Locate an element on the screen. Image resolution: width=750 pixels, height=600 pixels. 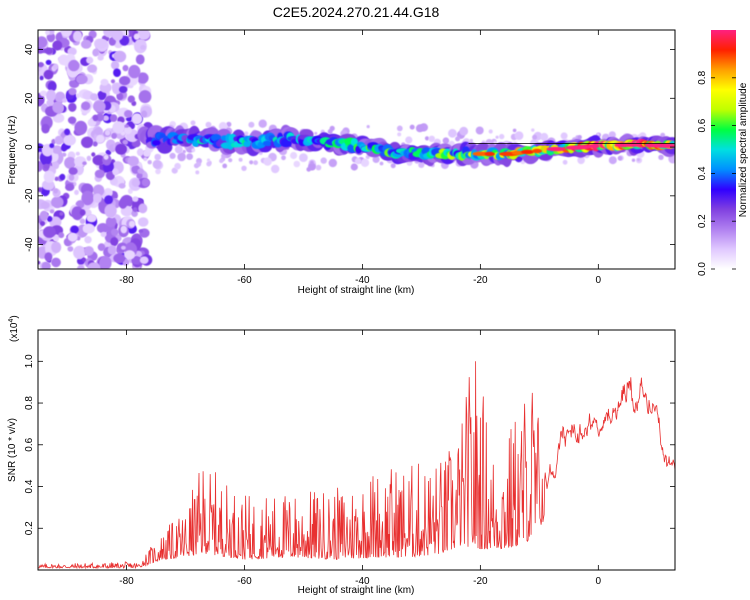
colorbar-tick-label: 0.6 is located at coordinates (702, 125).